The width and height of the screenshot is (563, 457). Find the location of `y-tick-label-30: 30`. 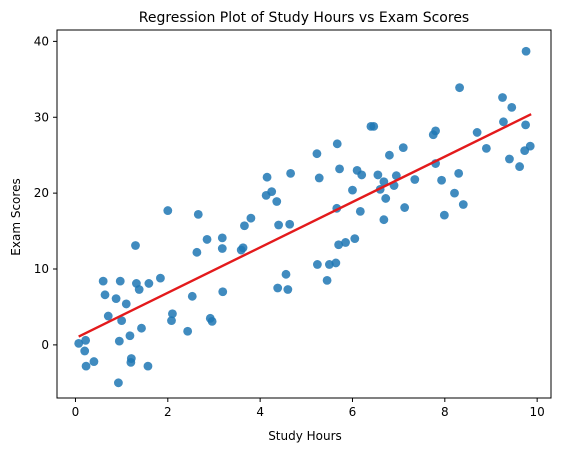

y-tick-label-30: 30 is located at coordinates (41, 117).